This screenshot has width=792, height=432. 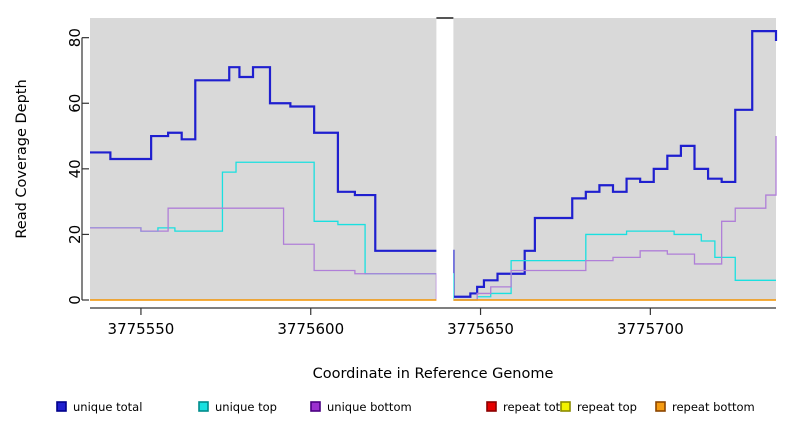 What do you see at coordinates (61, 406) in the screenshot?
I see `legend-swatch-unique-total` at bounding box center [61, 406].